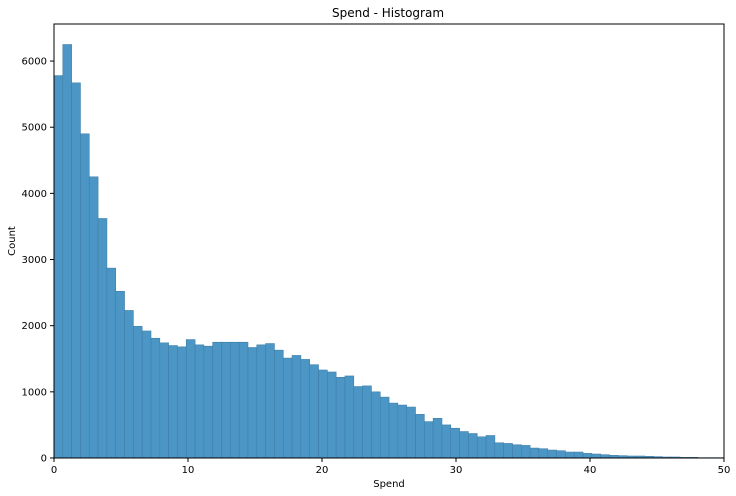 This screenshot has height=496, width=736. Describe the element at coordinates (34, 392) in the screenshot. I see `y-tick-label: 1000` at that location.